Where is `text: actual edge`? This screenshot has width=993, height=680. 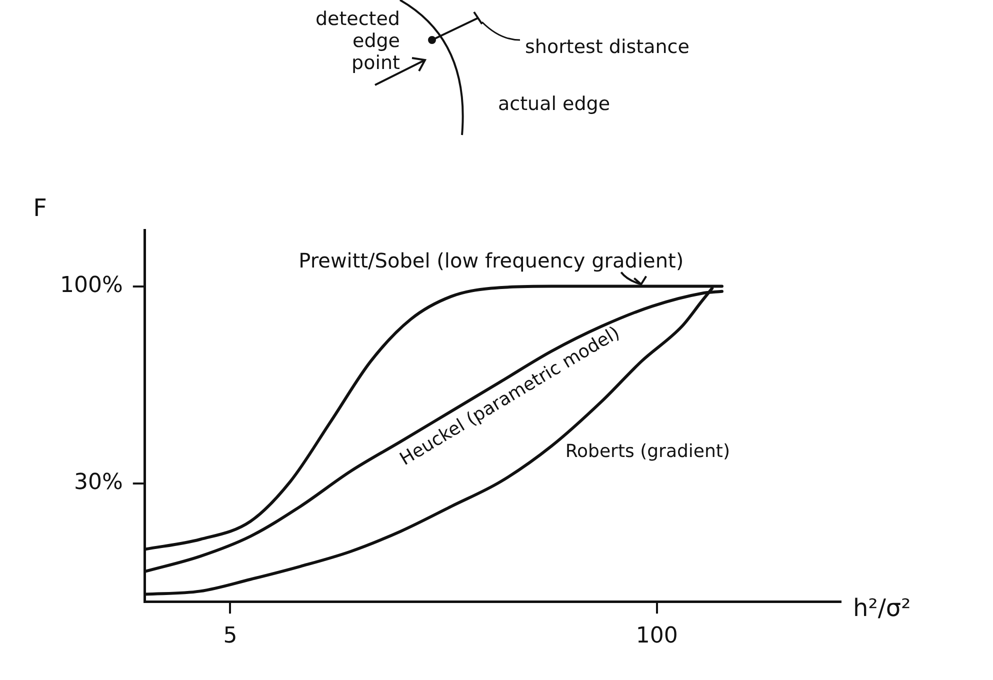
text: actual edge is located at coordinates (554, 103).